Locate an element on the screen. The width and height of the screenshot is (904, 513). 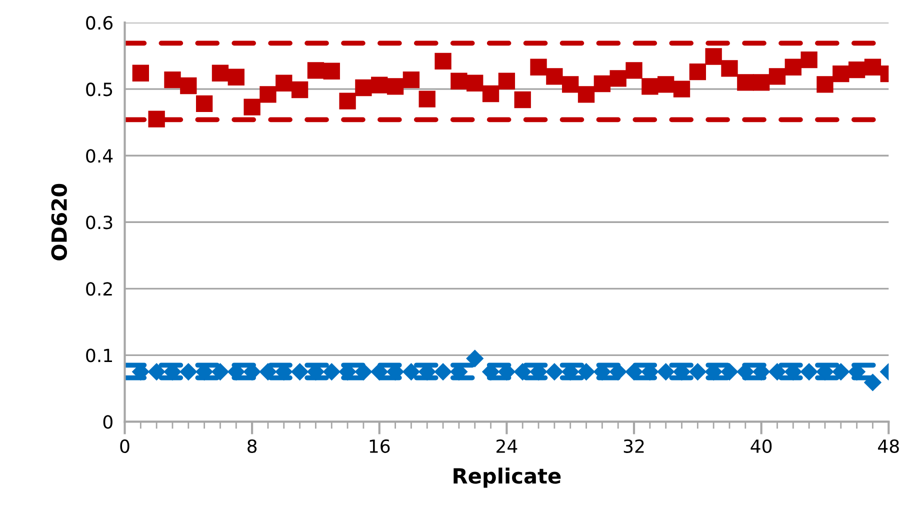
x-tick-label: 24 is located at coordinates (507, 446).